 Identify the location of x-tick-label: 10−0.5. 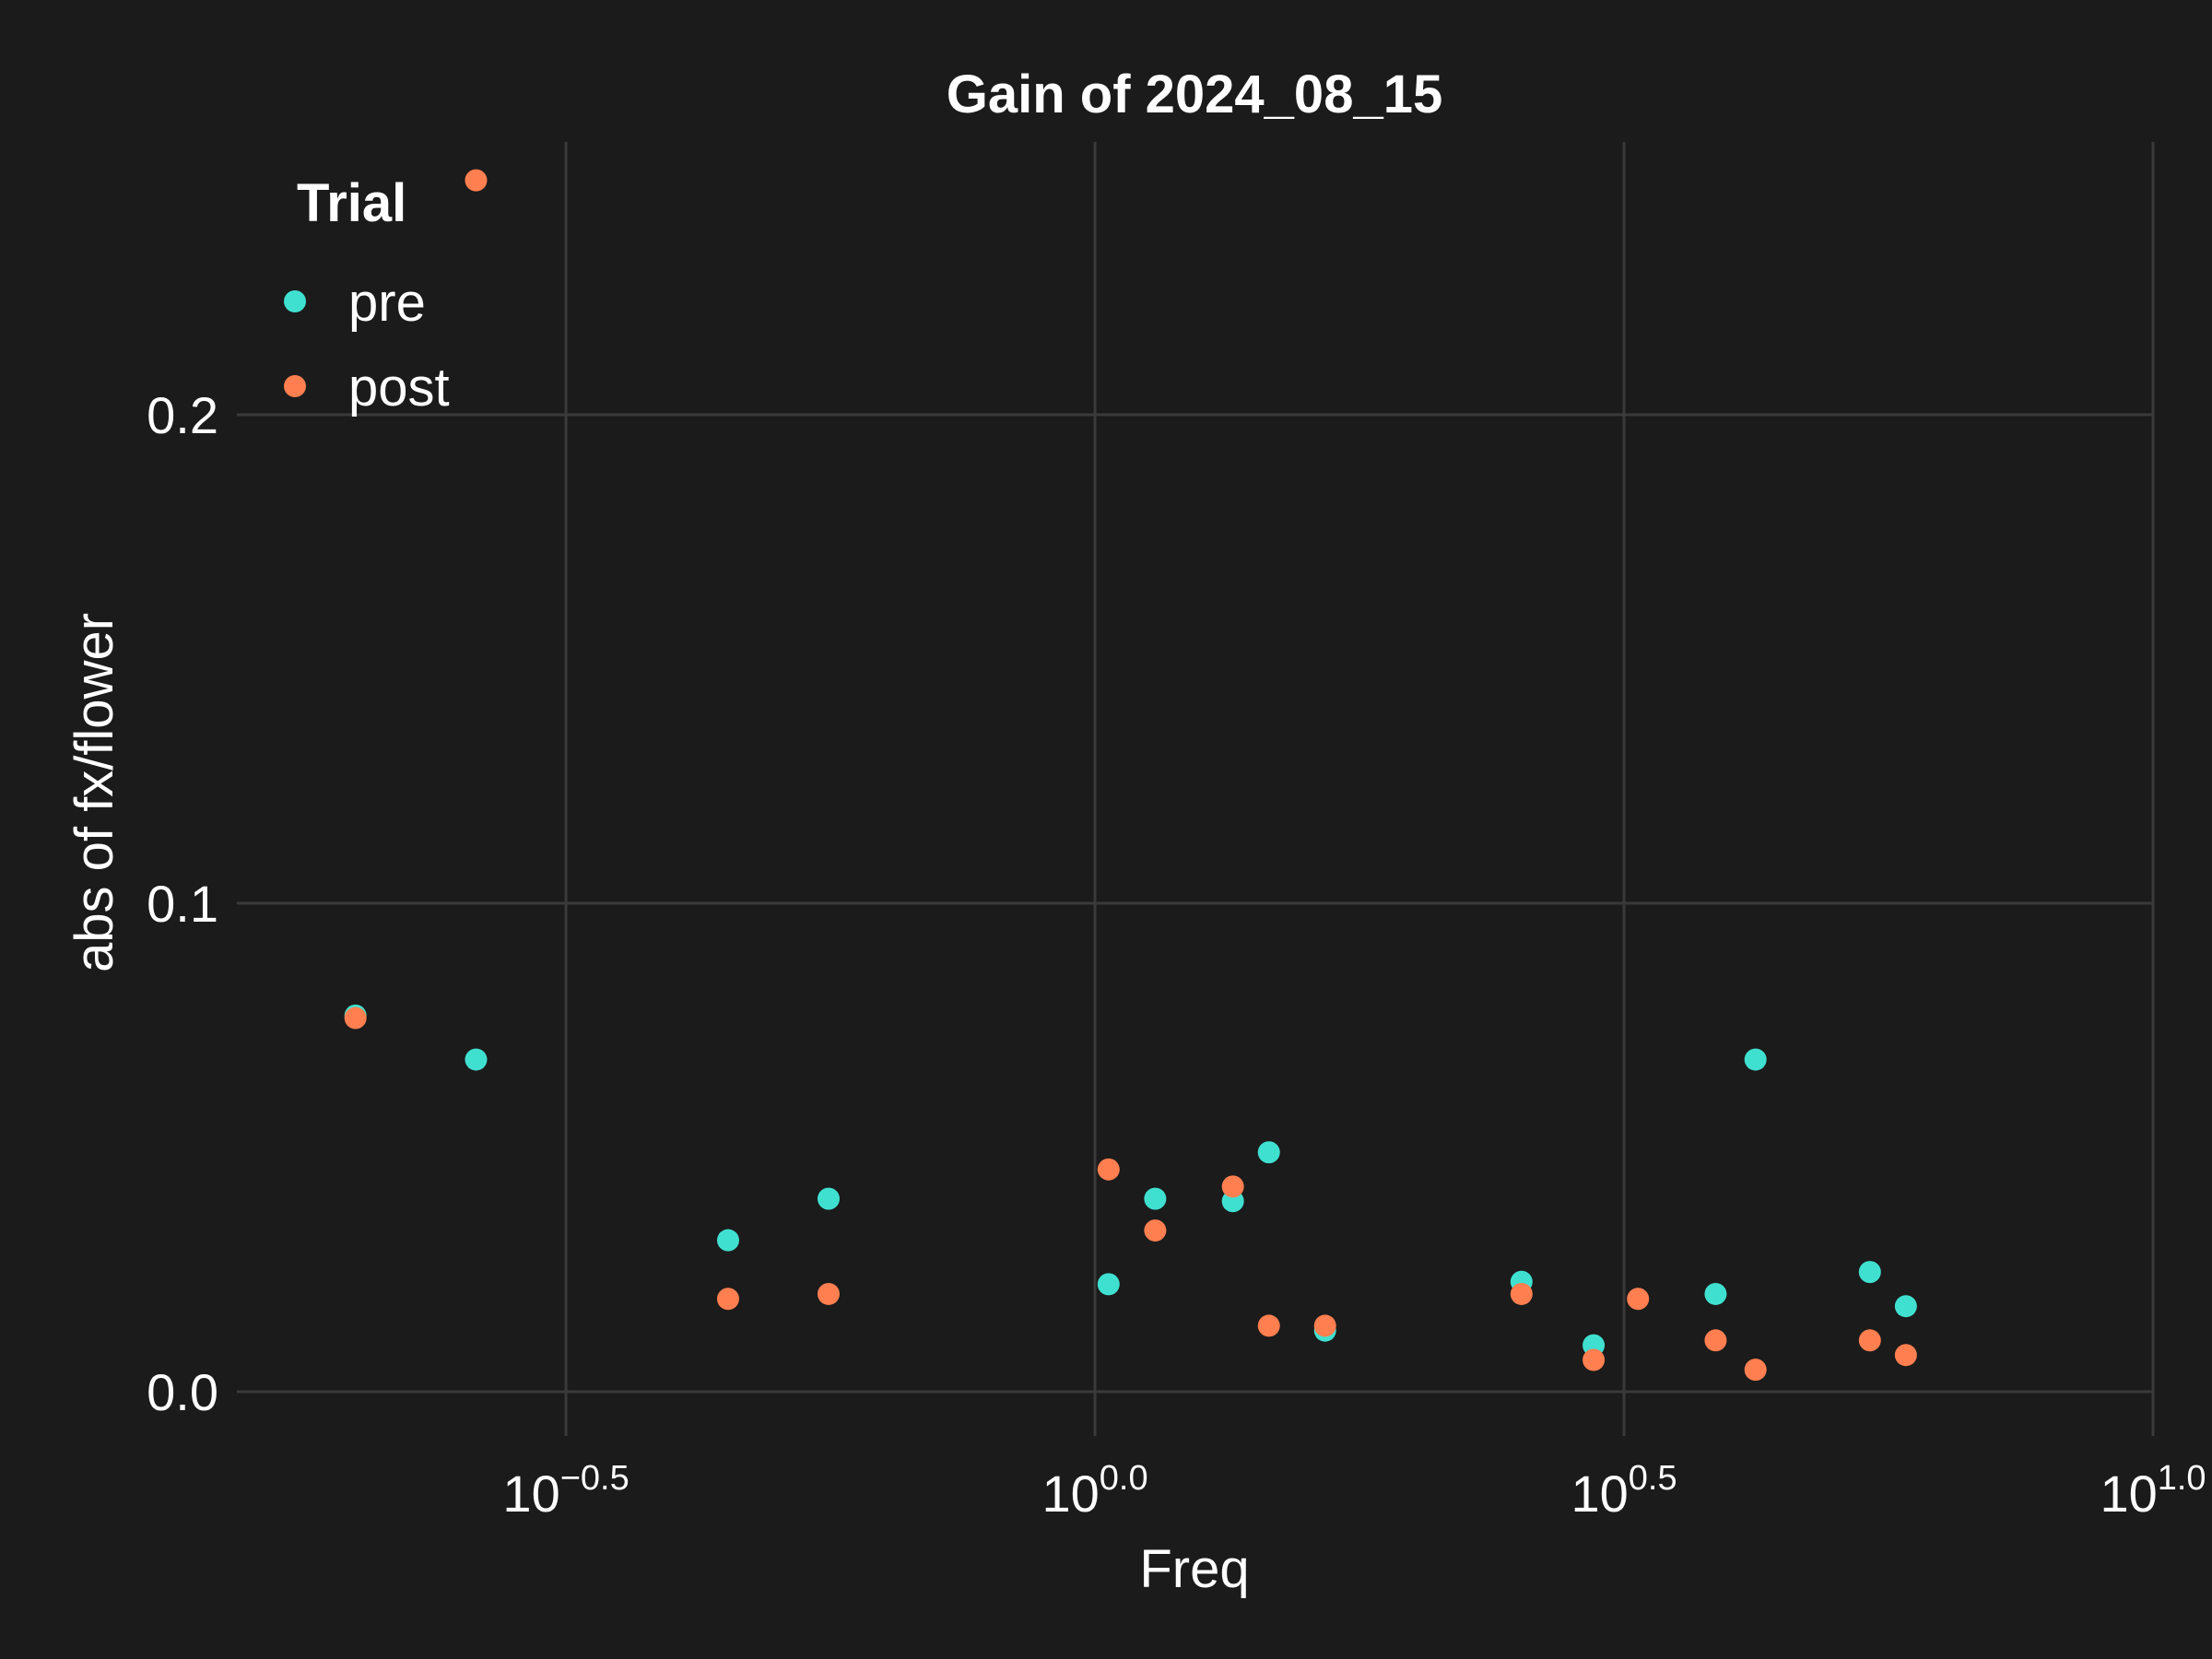
(565, 1491).